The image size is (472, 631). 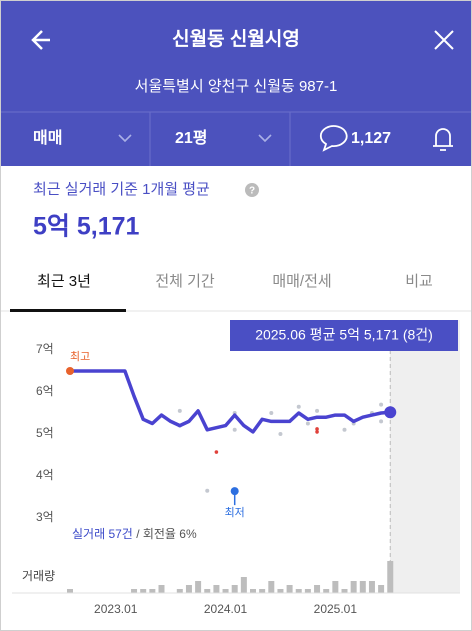 I want to click on turnover: / 회전율 6%, so click(x=166, y=534).